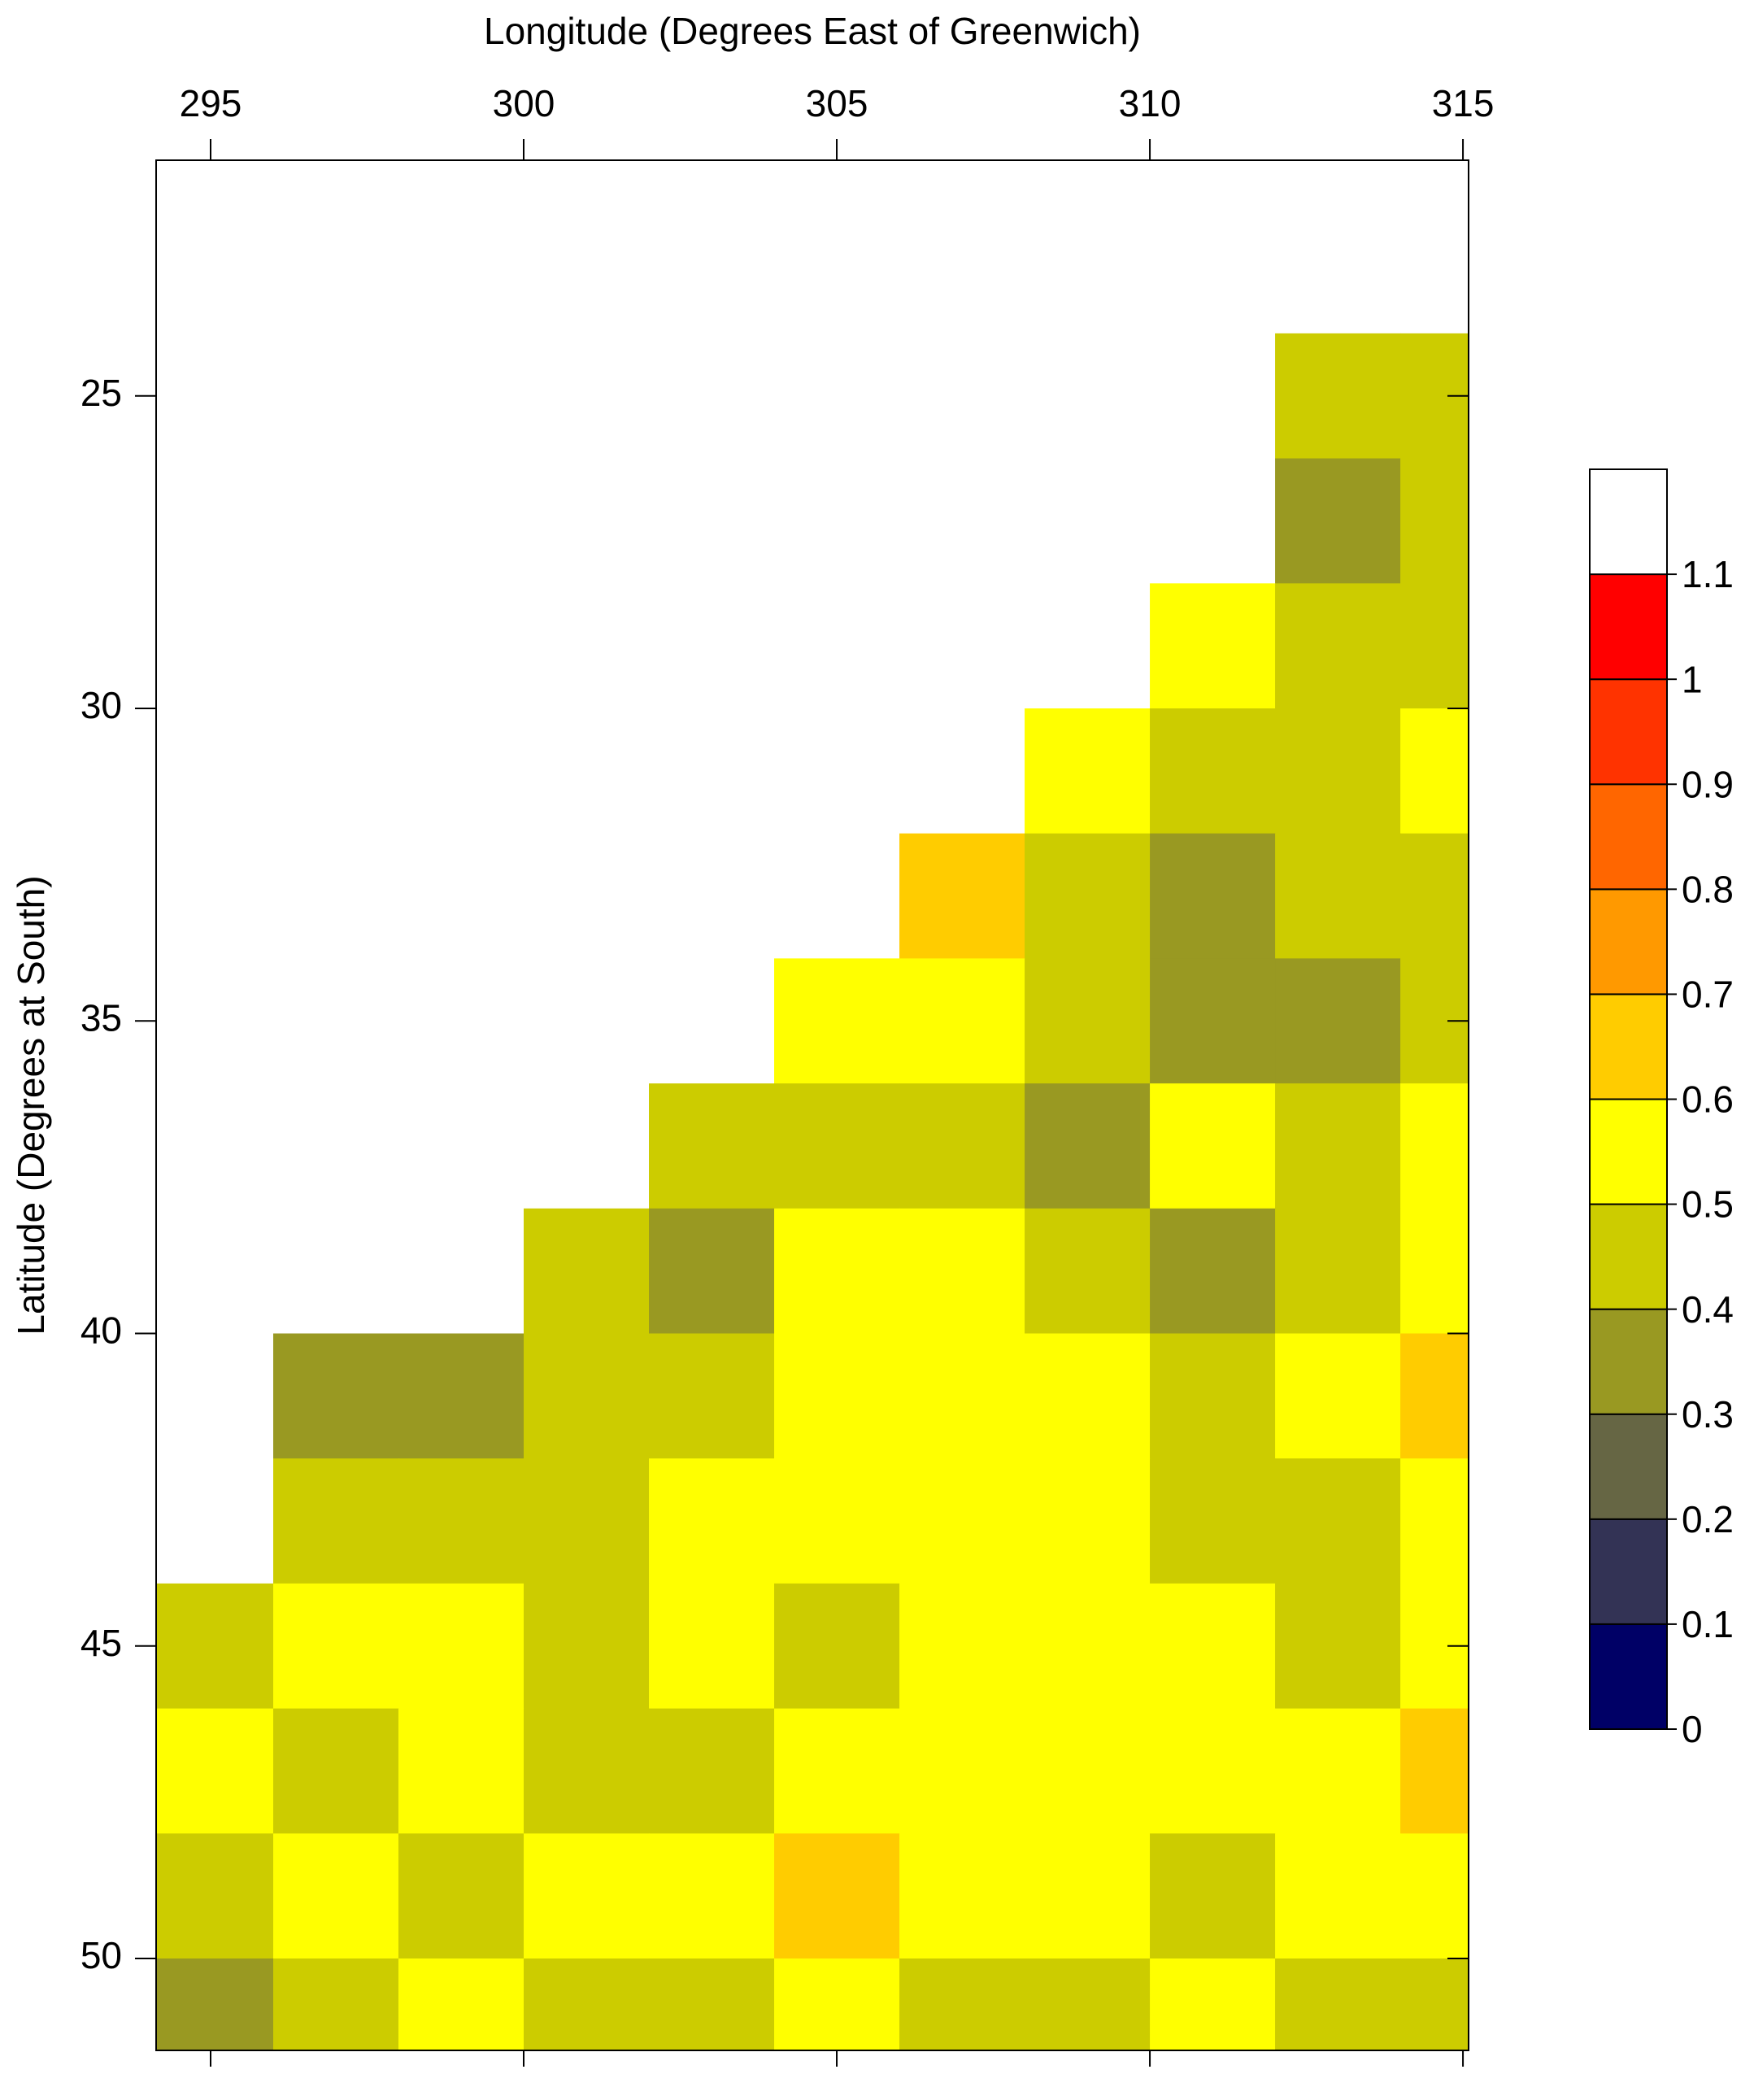 The width and height of the screenshot is (1754, 2100). I want to click on colorbar-label: 0.7, so click(1708, 995).